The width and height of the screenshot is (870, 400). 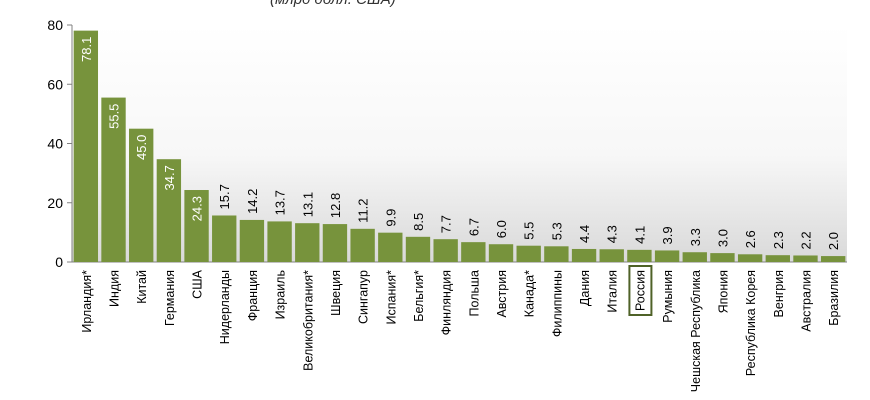 What do you see at coordinates (446, 224) in the screenshot?
I see `data-label: 7.7` at bounding box center [446, 224].